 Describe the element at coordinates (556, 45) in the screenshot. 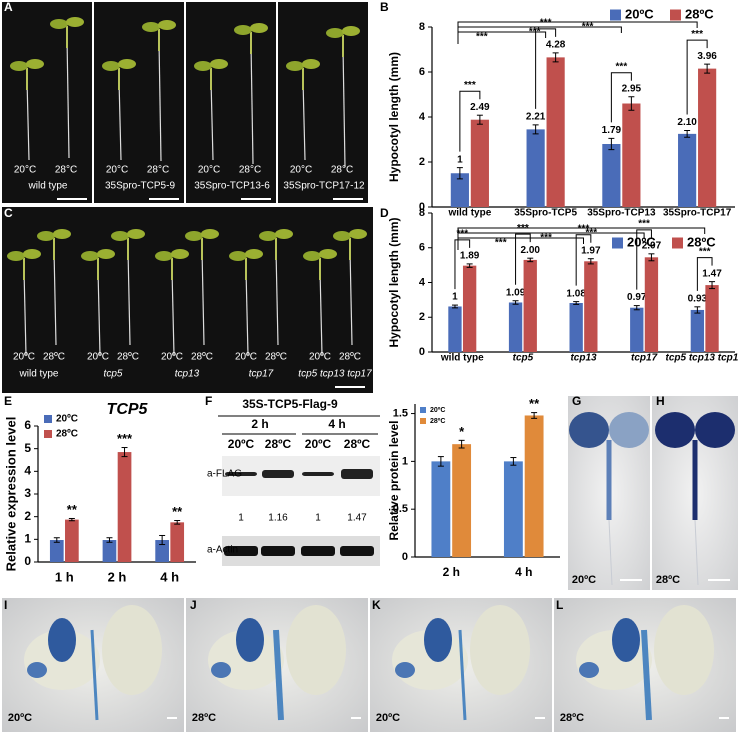

I see `ratio-label: 4.28` at that location.